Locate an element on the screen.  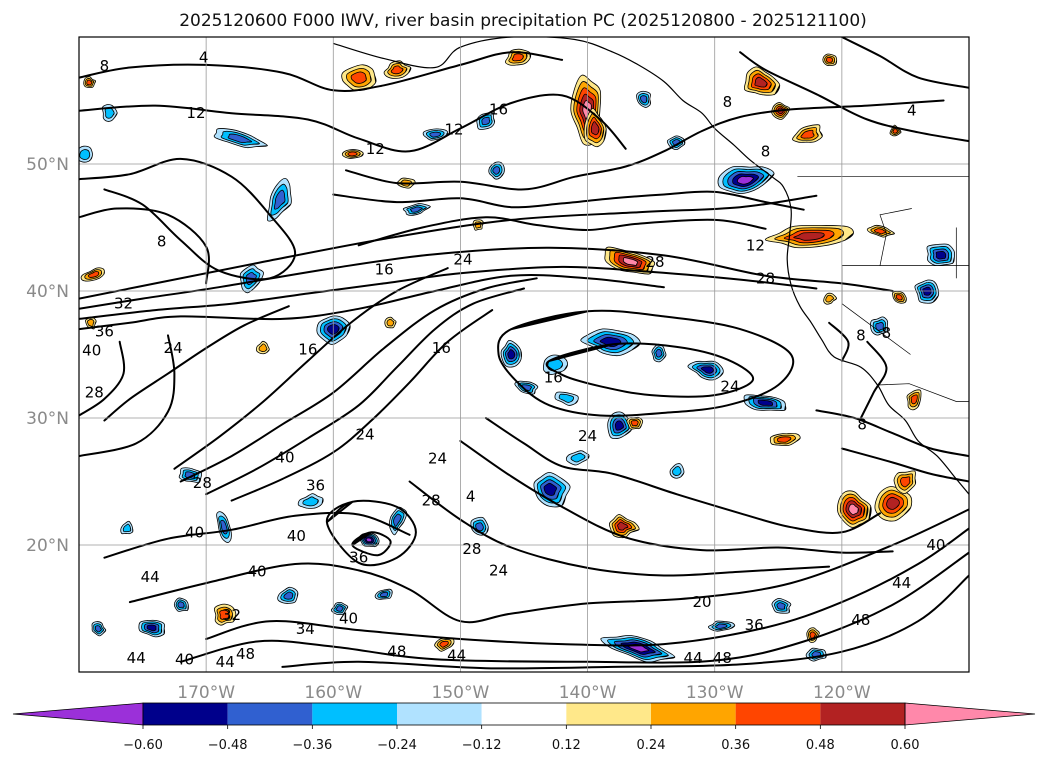
lon-tick-label: 160°W is located at coordinates (333, 693).